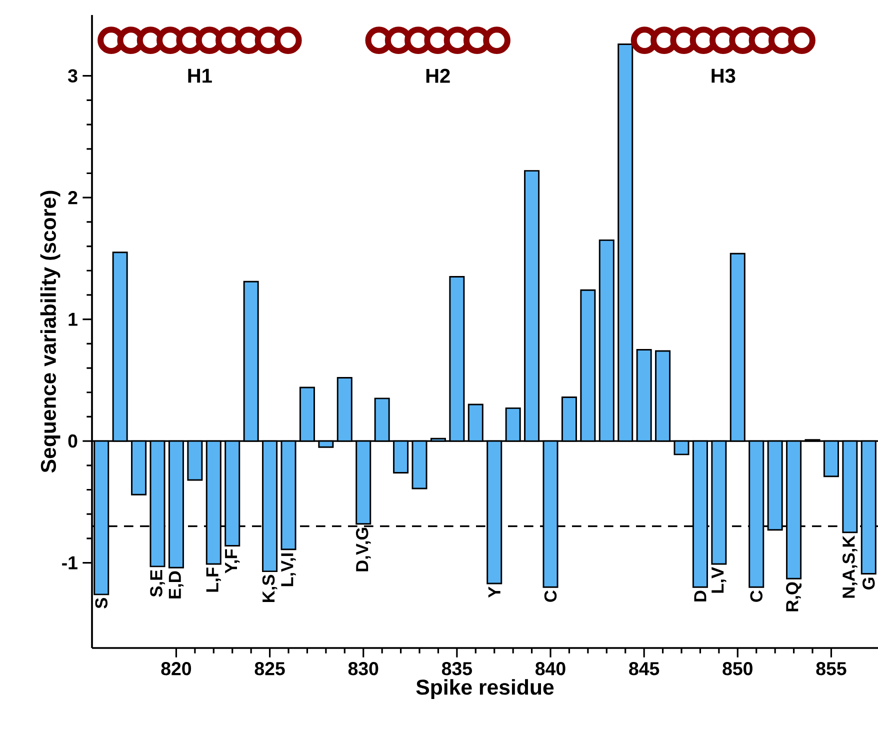 This screenshot has width=878, height=736. What do you see at coordinates (73, 197) in the screenshot?
I see `y-tick-label: 2` at bounding box center [73, 197].